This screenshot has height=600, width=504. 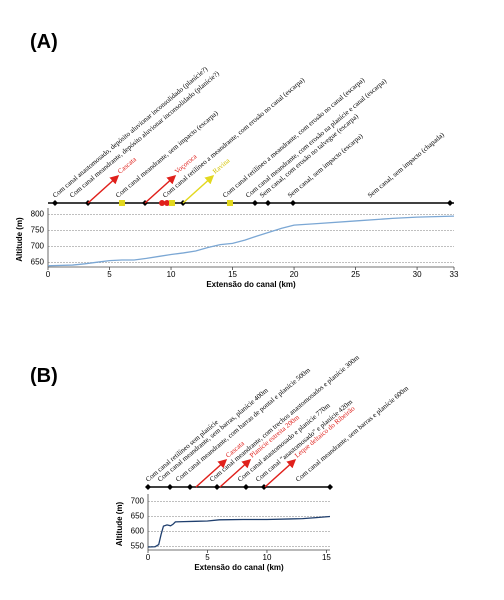 I want to click on x-tick-label: 33, so click(x=454, y=274).